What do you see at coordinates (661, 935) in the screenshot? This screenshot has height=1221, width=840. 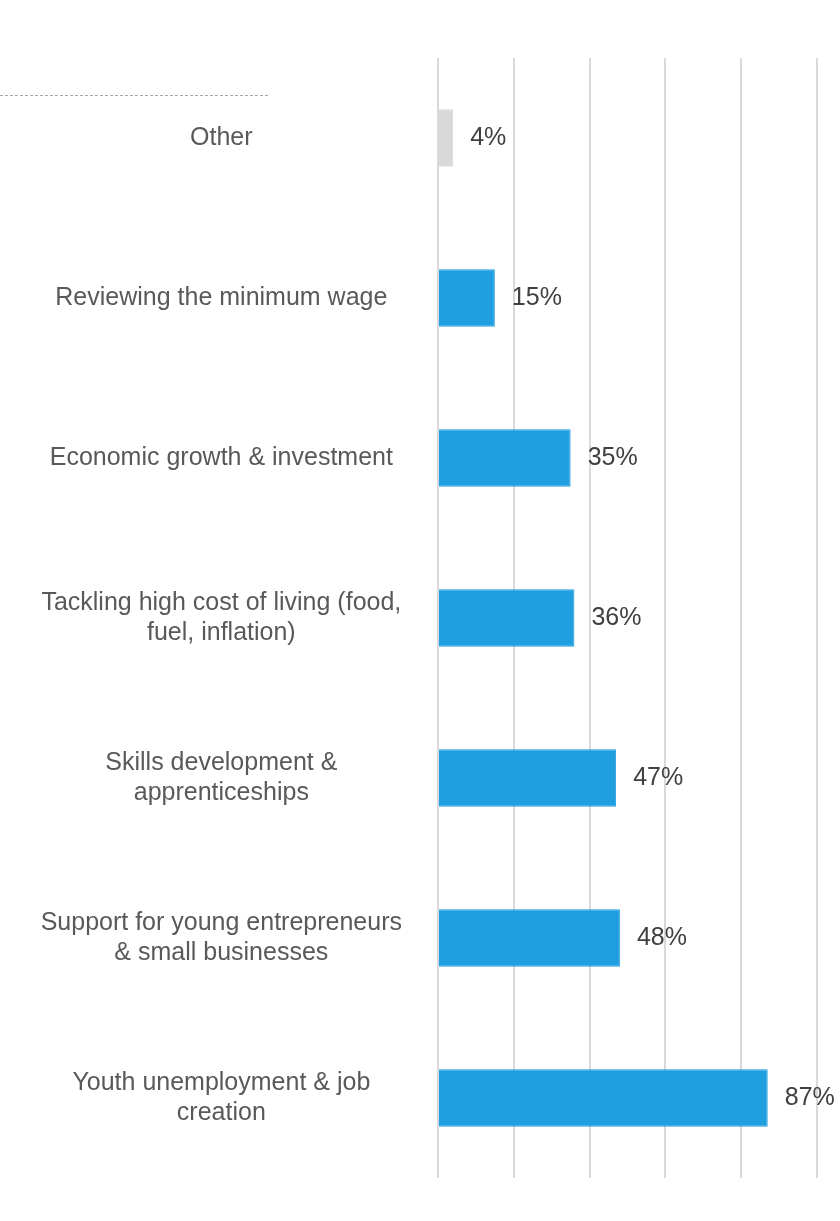 I see `data-label: 48%` at bounding box center [661, 935].